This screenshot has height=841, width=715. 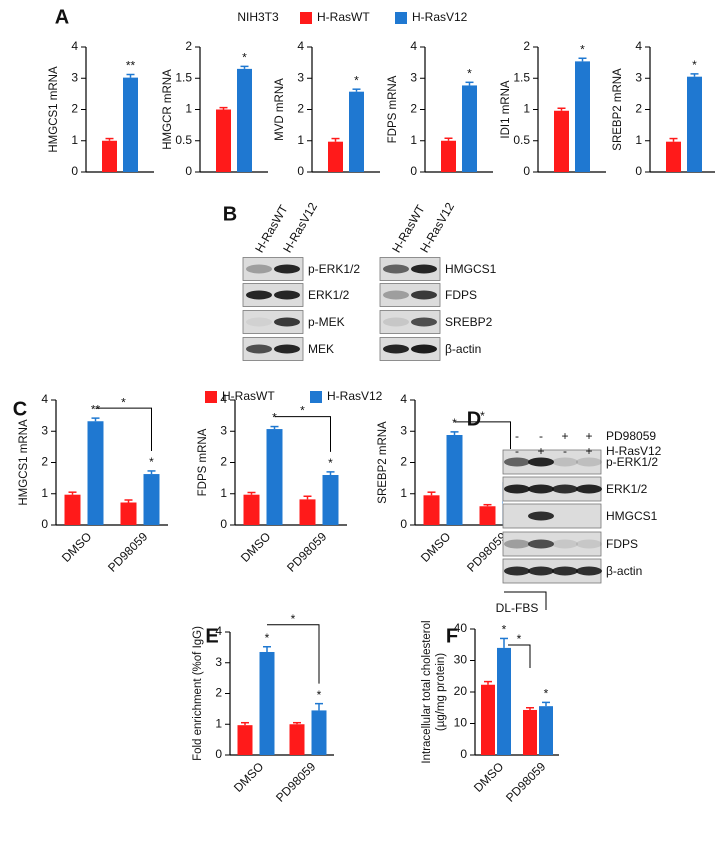 I want to click on significance-label: **, so click(x=131, y=66).